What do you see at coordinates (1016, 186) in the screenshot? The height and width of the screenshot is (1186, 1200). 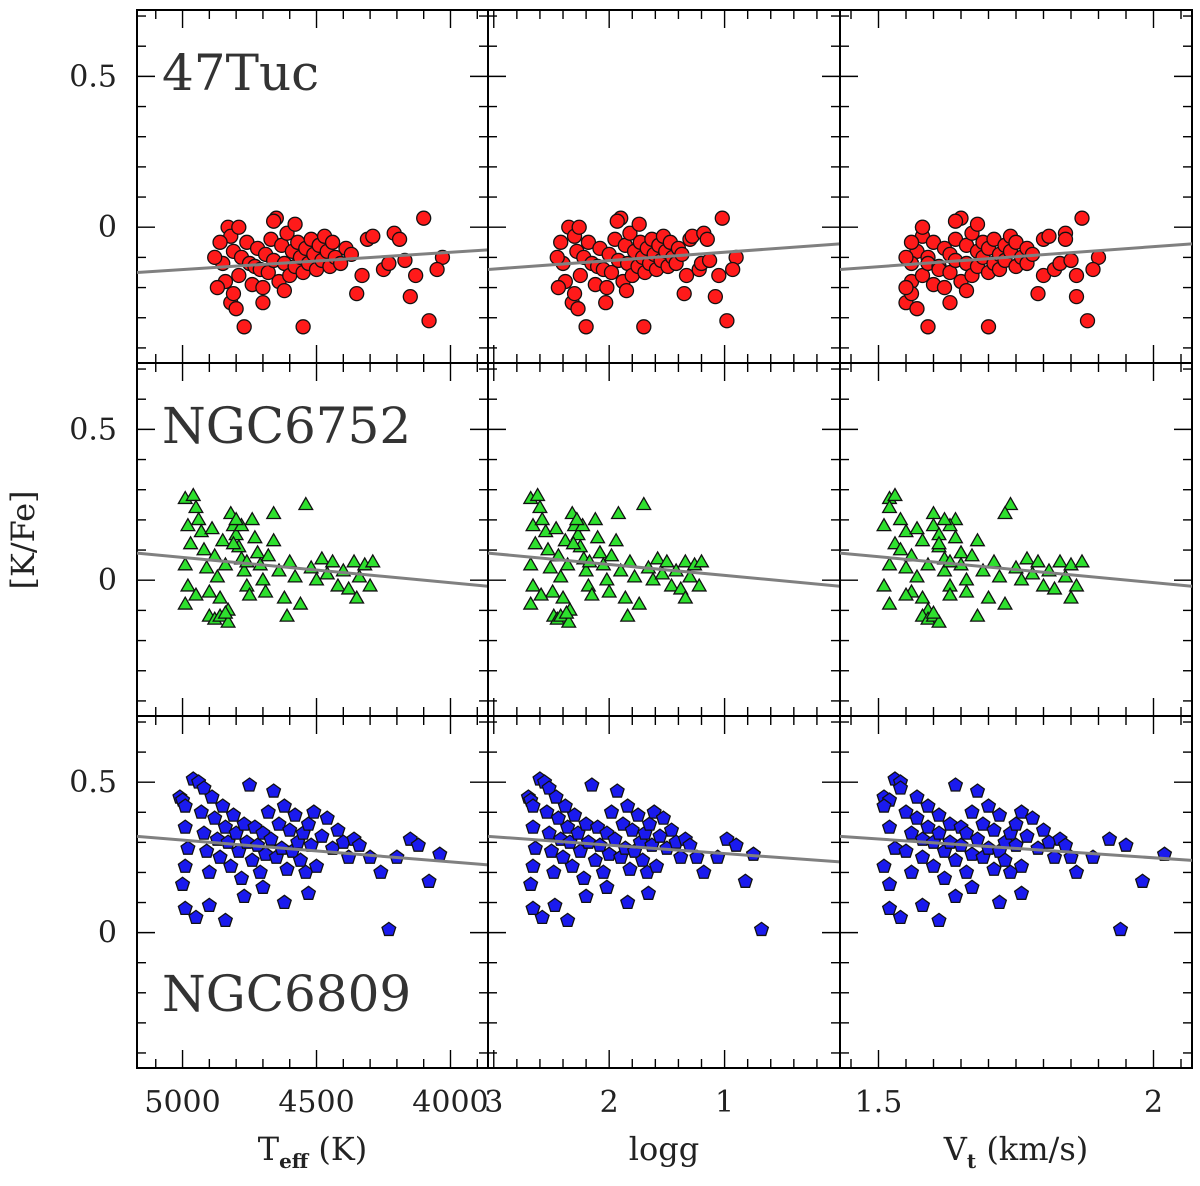 I see `panel-frame` at bounding box center [1016, 186].